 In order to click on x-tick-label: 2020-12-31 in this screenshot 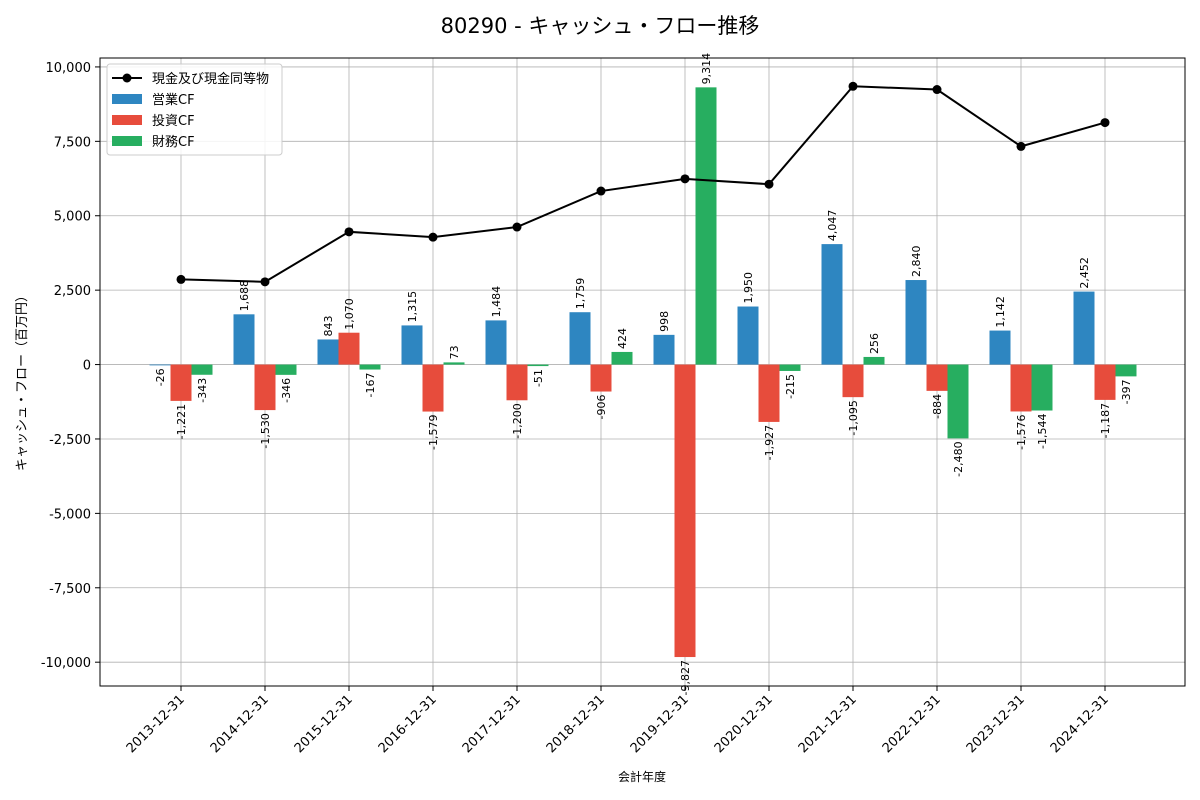, I will do `click(744, 724)`.